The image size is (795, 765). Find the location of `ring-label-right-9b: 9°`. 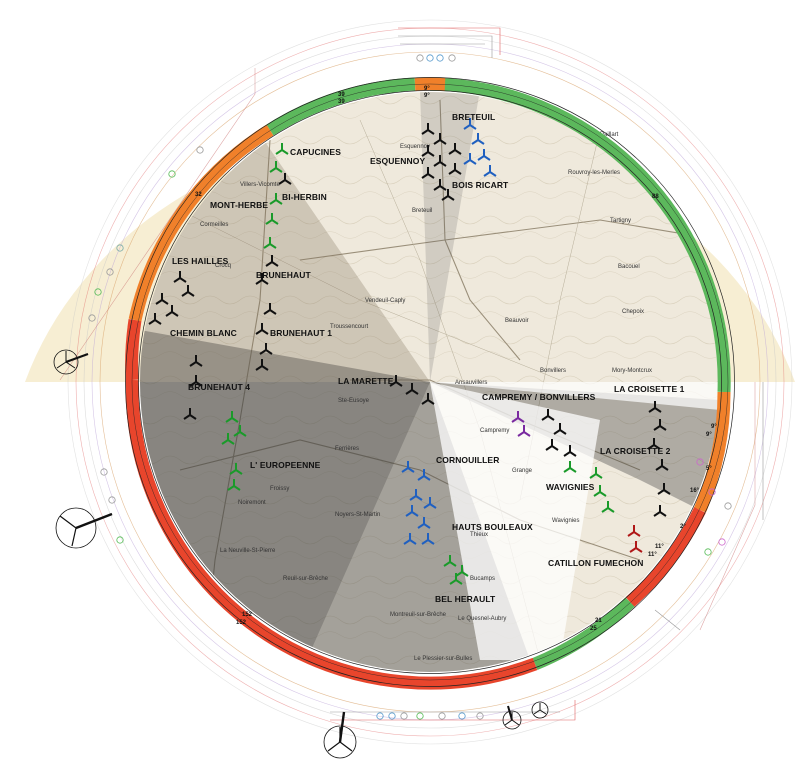

ring-label-right-9b: 9° is located at coordinates (709, 435).